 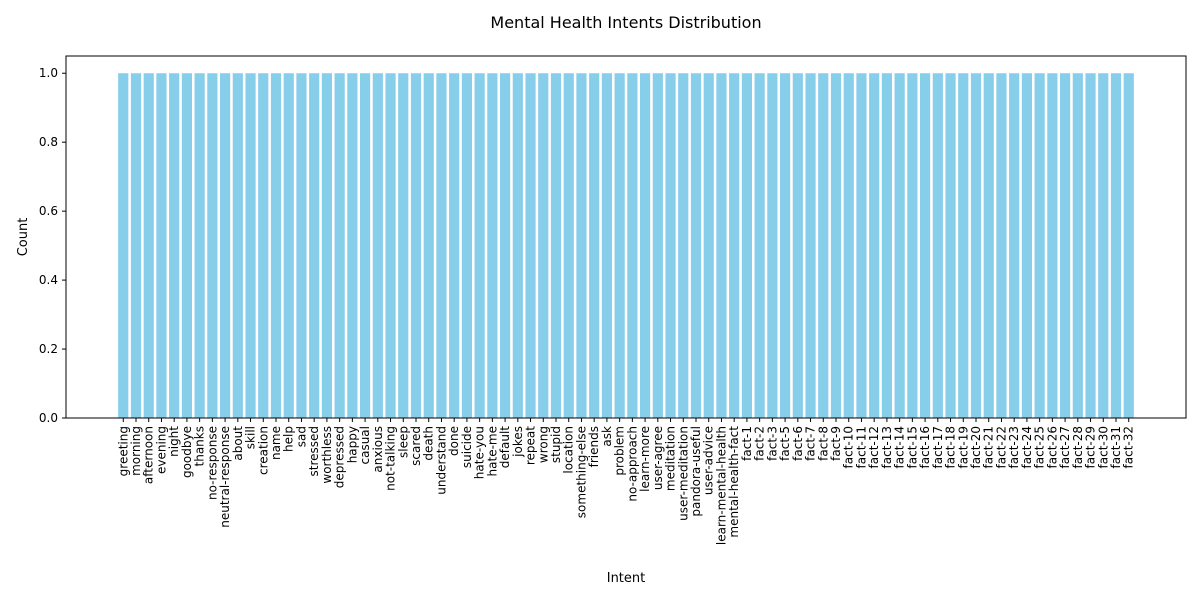 I want to click on x-tick-label: wrong, so click(x=543, y=444).